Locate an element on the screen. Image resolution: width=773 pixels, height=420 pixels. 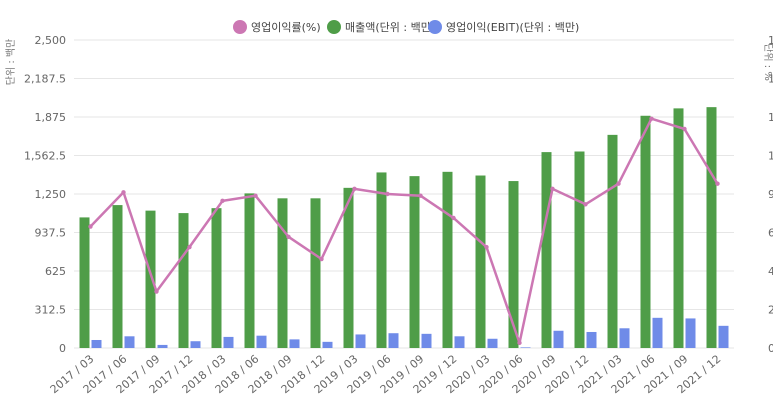
y-left-tick-label: 1,875 is located at coordinates (51, 117).